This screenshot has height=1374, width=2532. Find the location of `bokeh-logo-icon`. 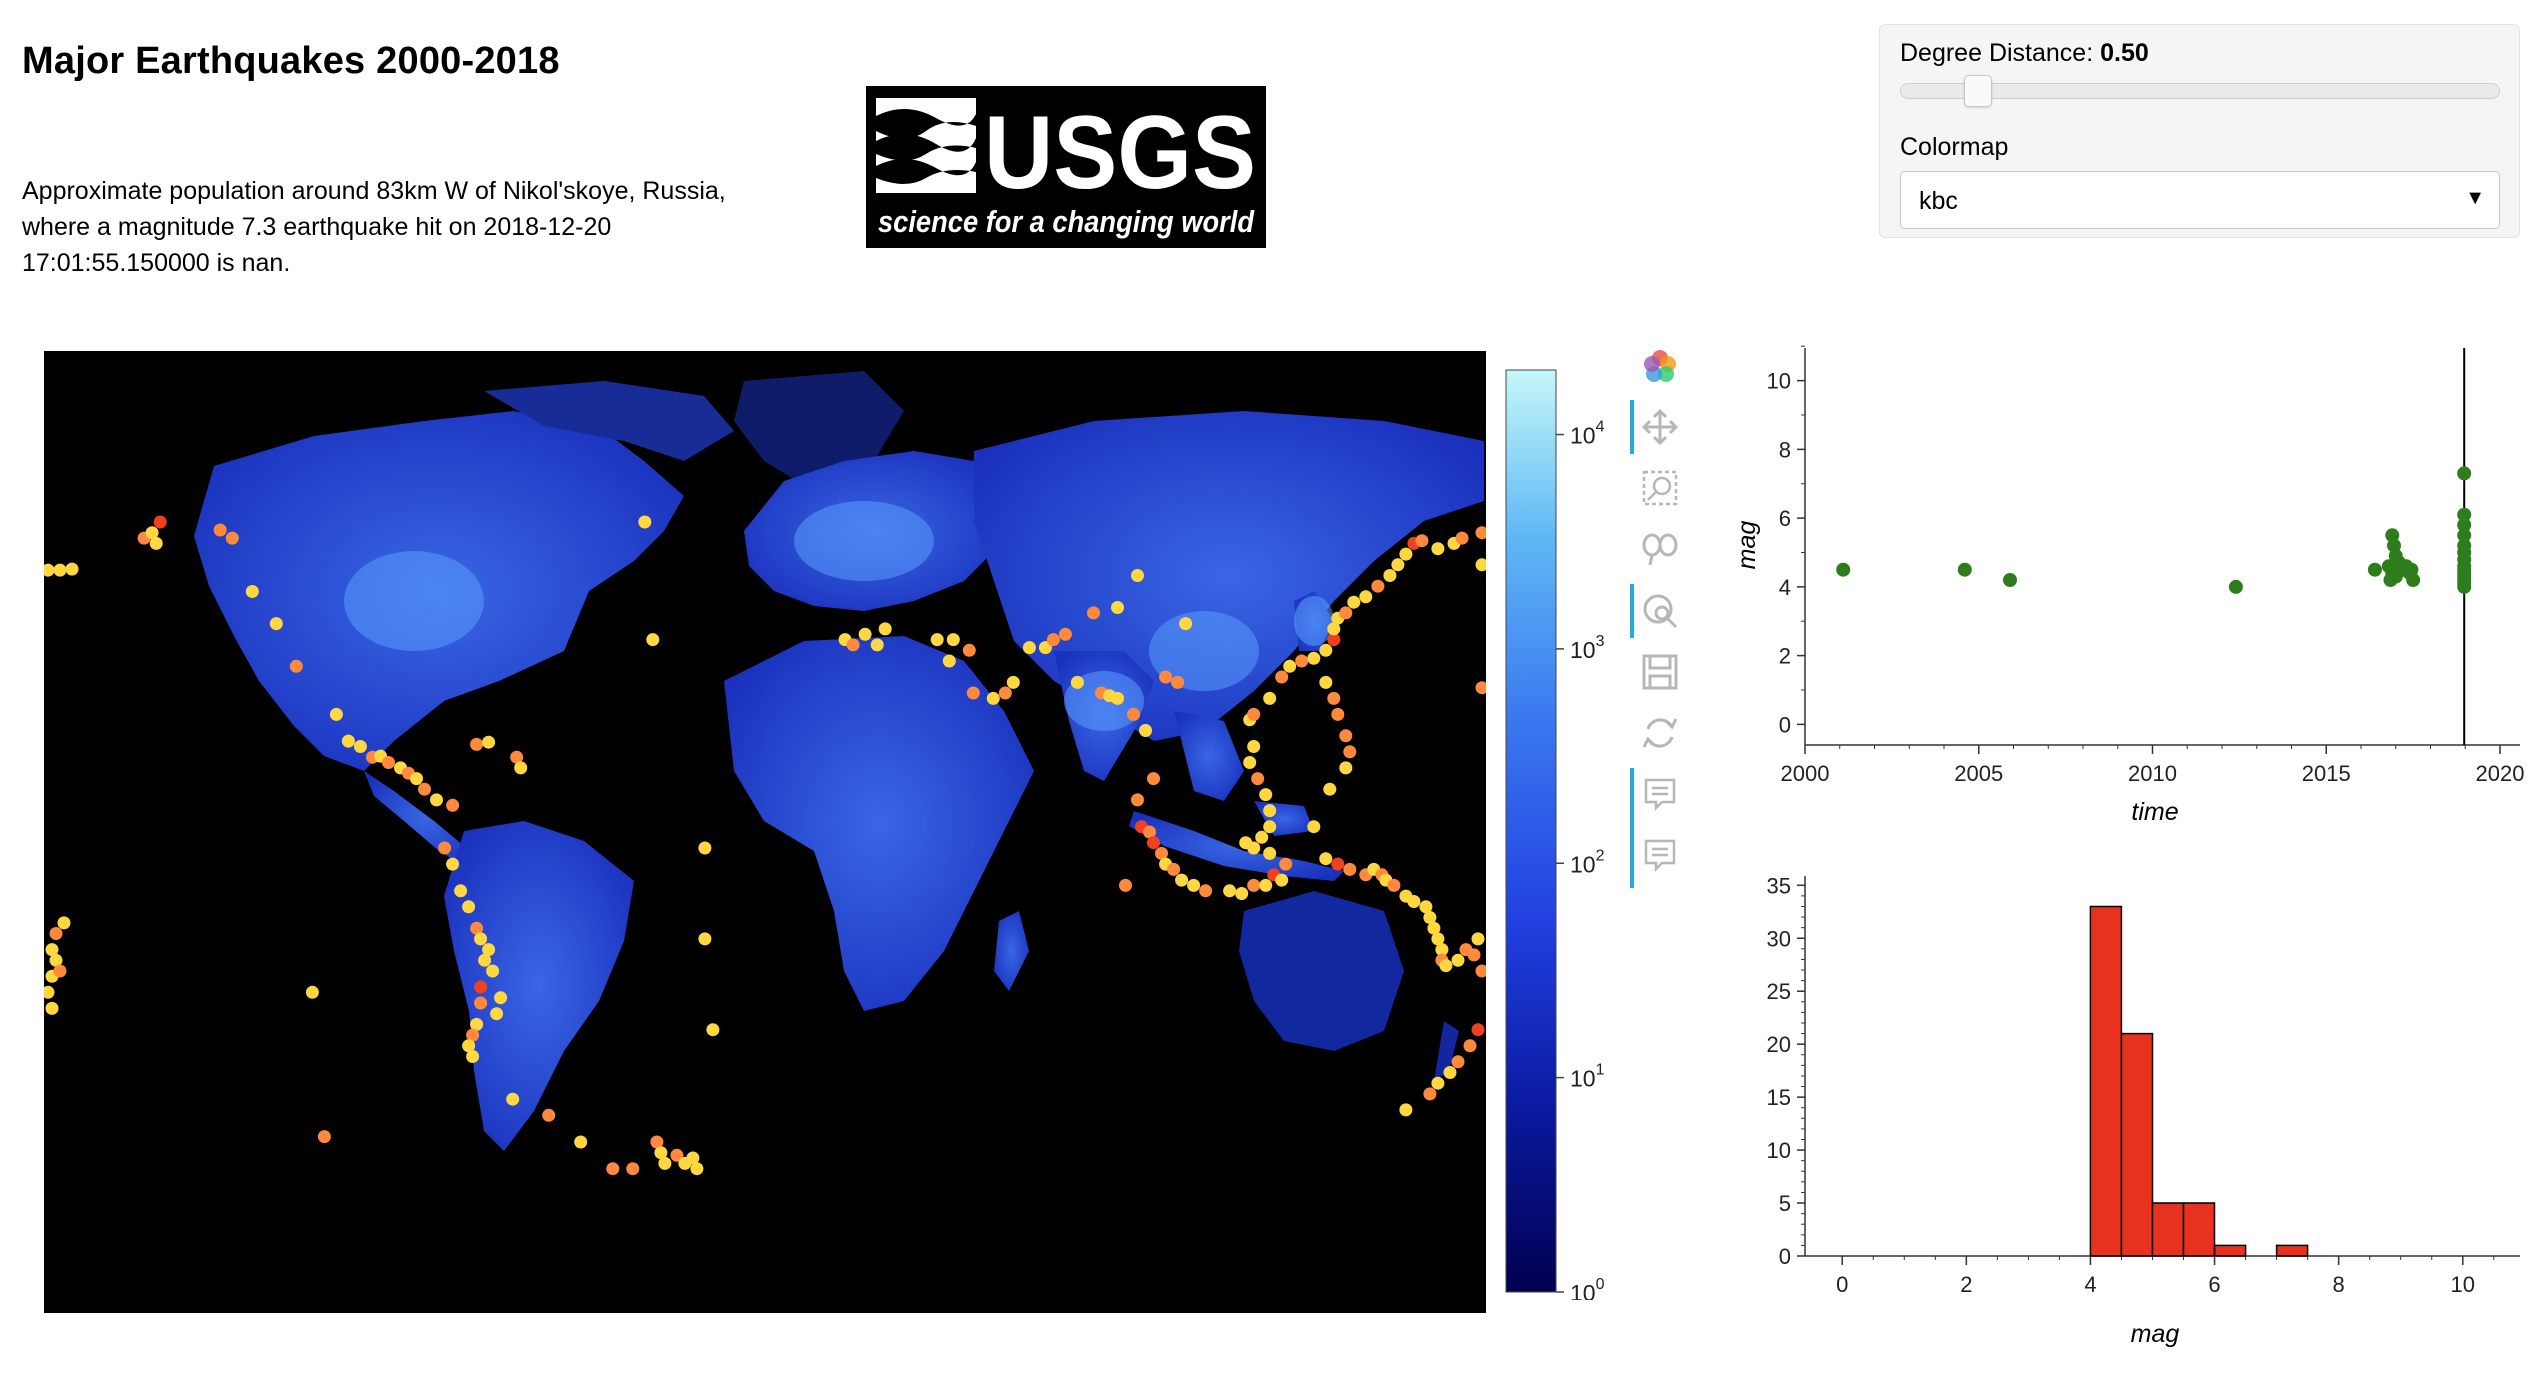

bokeh-logo-icon is located at coordinates (1660, 366).